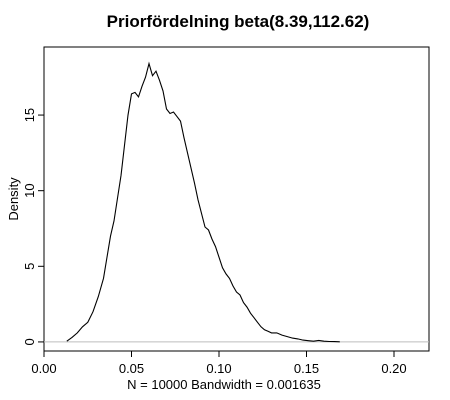  I want to click on y-axis-label: Density, so click(13, 199).